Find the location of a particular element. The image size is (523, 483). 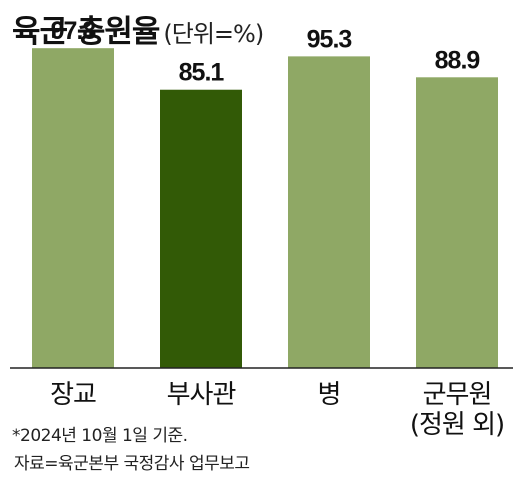

category-label: 장교 is located at coordinates (73, 395).